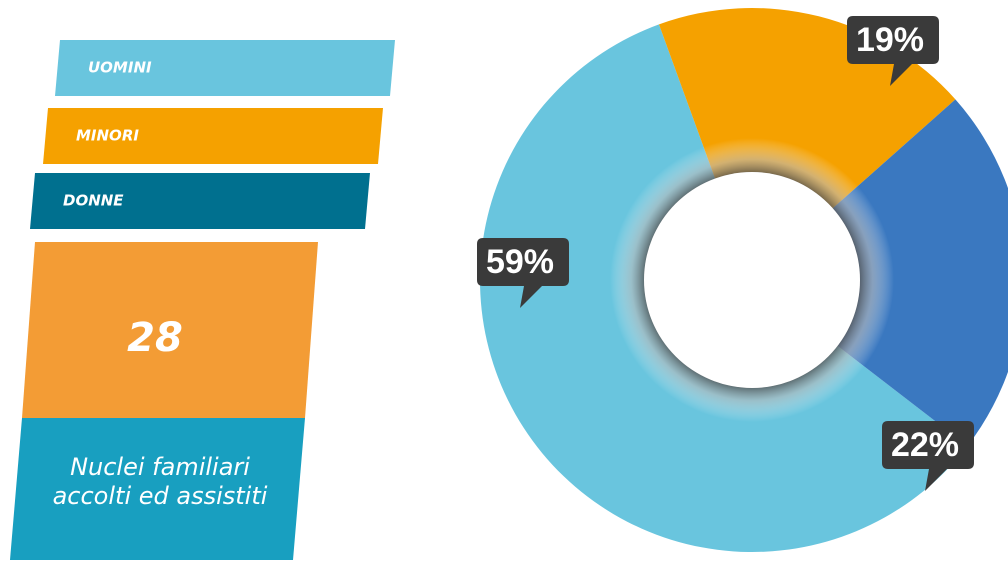 This screenshot has height=561, width=1008. What do you see at coordinates (160, 467) in the screenshot?
I see `summary-caption: Nuclei familiari` at bounding box center [160, 467].